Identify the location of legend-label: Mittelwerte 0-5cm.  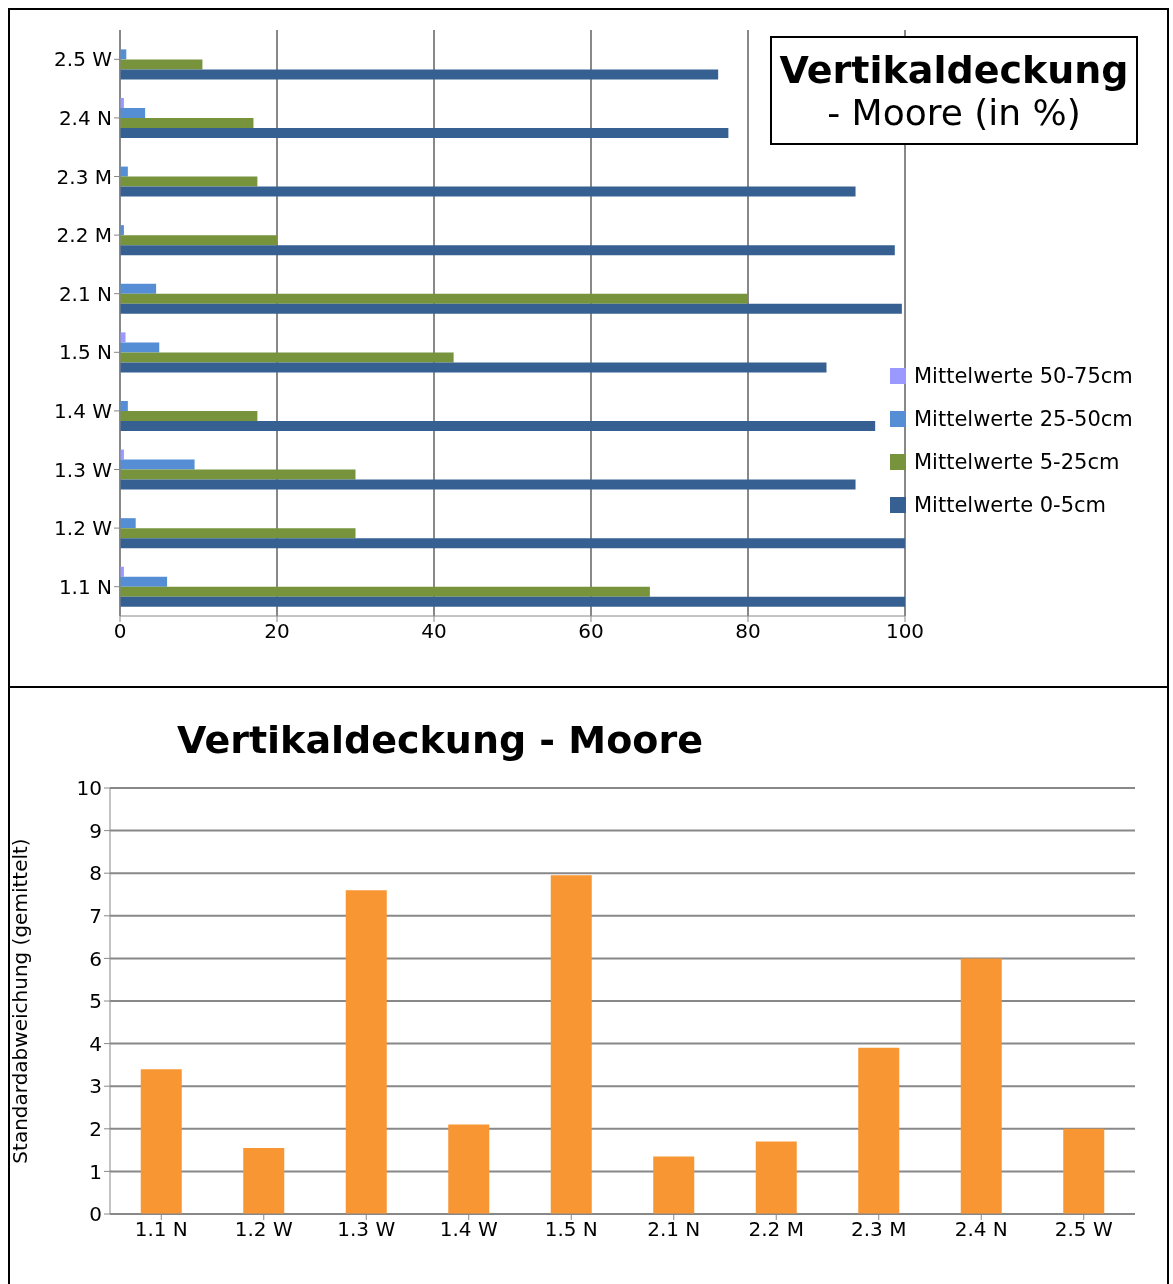
(1010, 504).